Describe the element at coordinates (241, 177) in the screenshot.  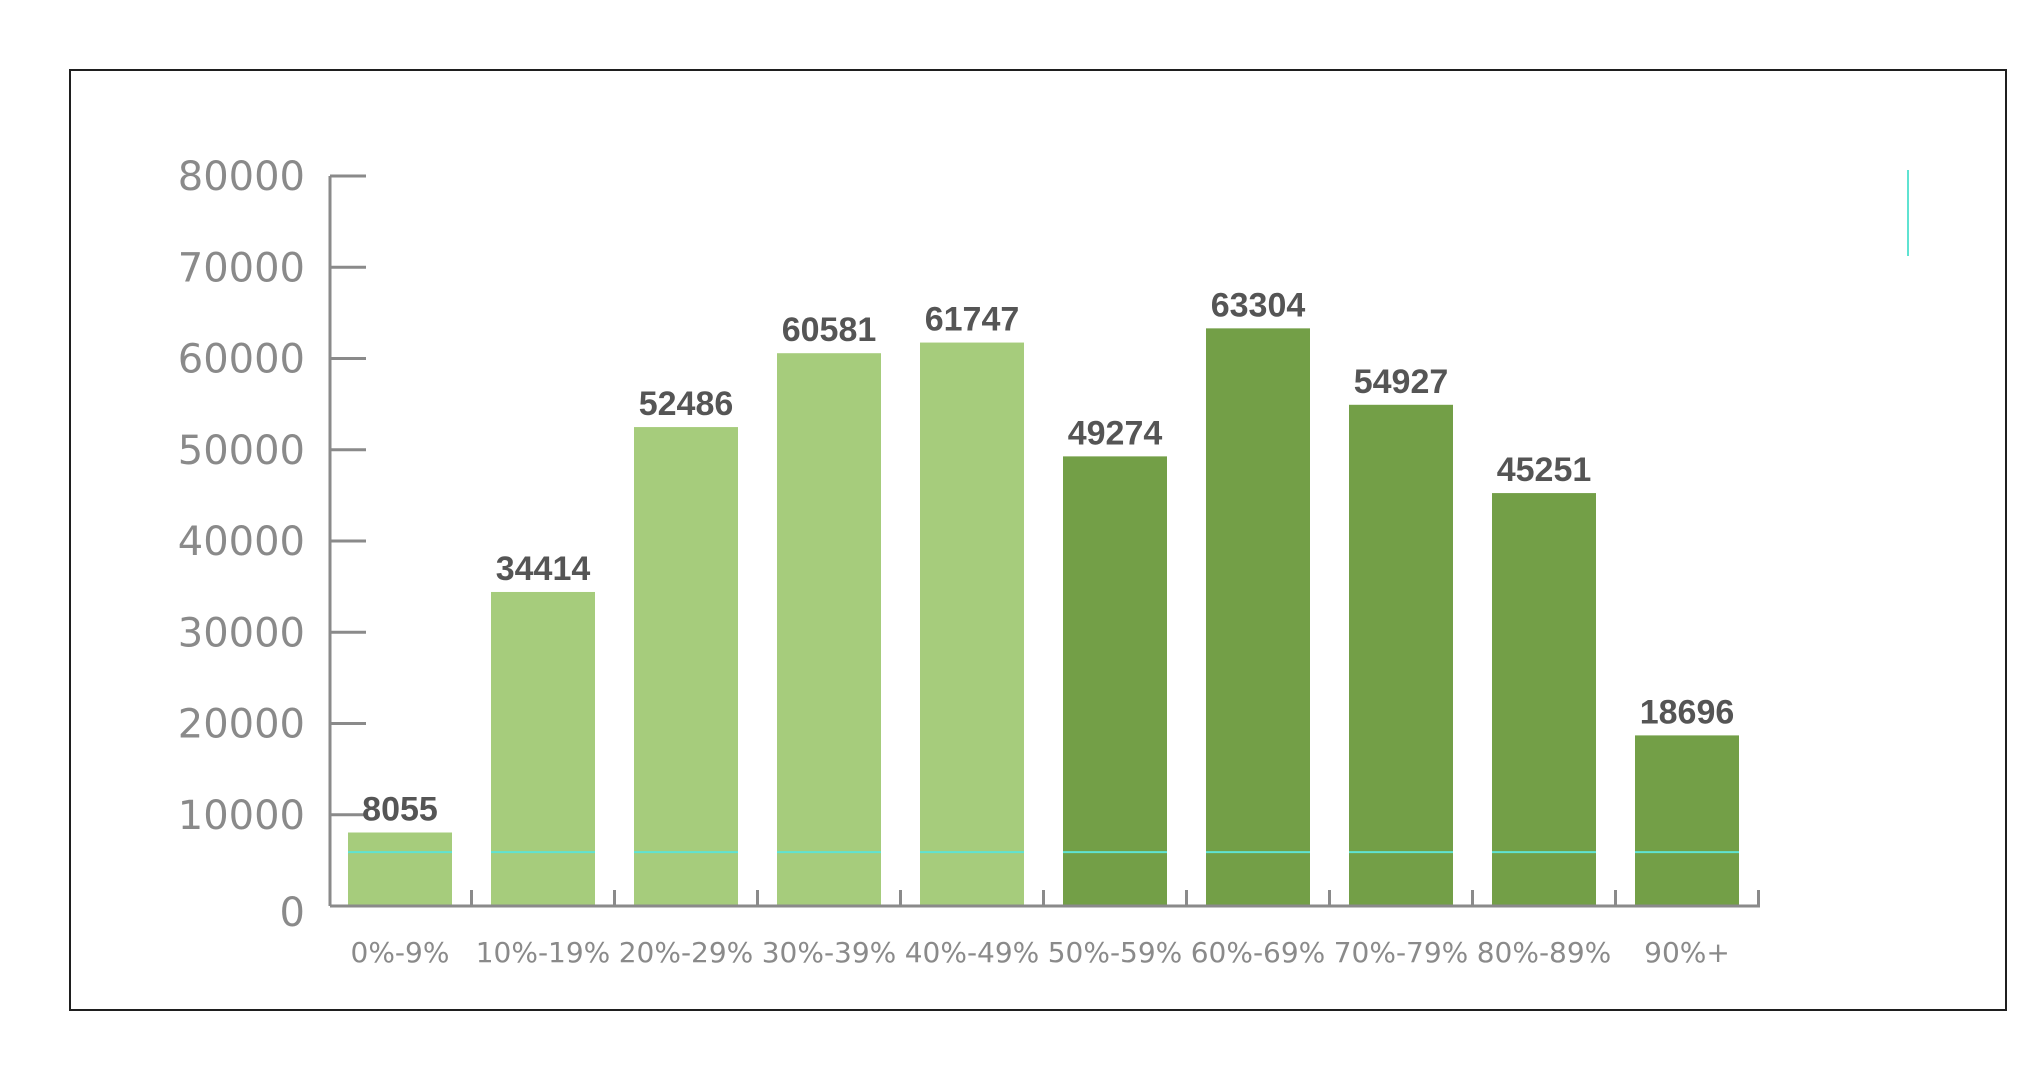
I see `y-tick-label: 80000` at that location.